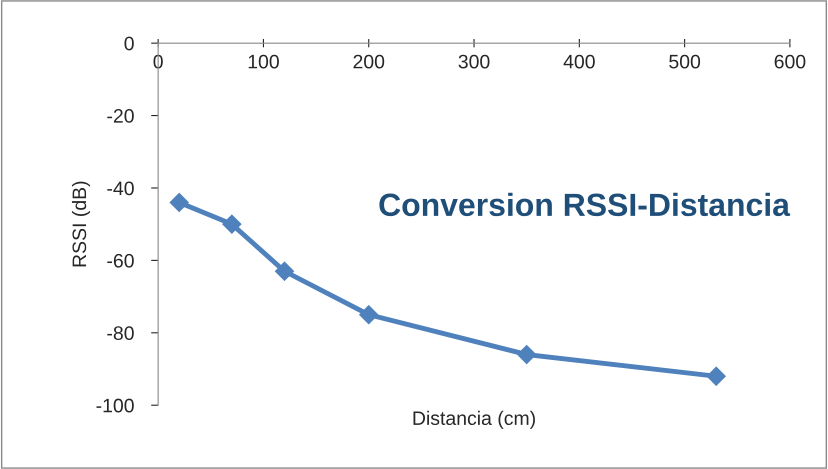 This screenshot has height=469, width=828. Describe the element at coordinates (129, 43) in the screenshot. I see `y-tick-label: 0` at that location.